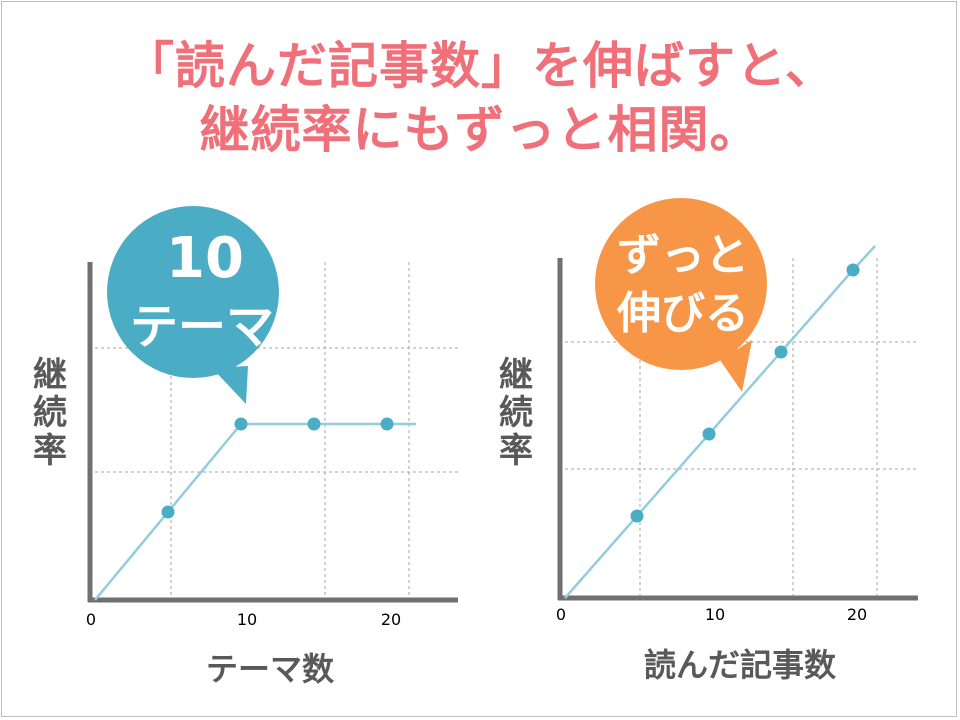  I want to click on callout-line-1: 10, so click(205, 258).